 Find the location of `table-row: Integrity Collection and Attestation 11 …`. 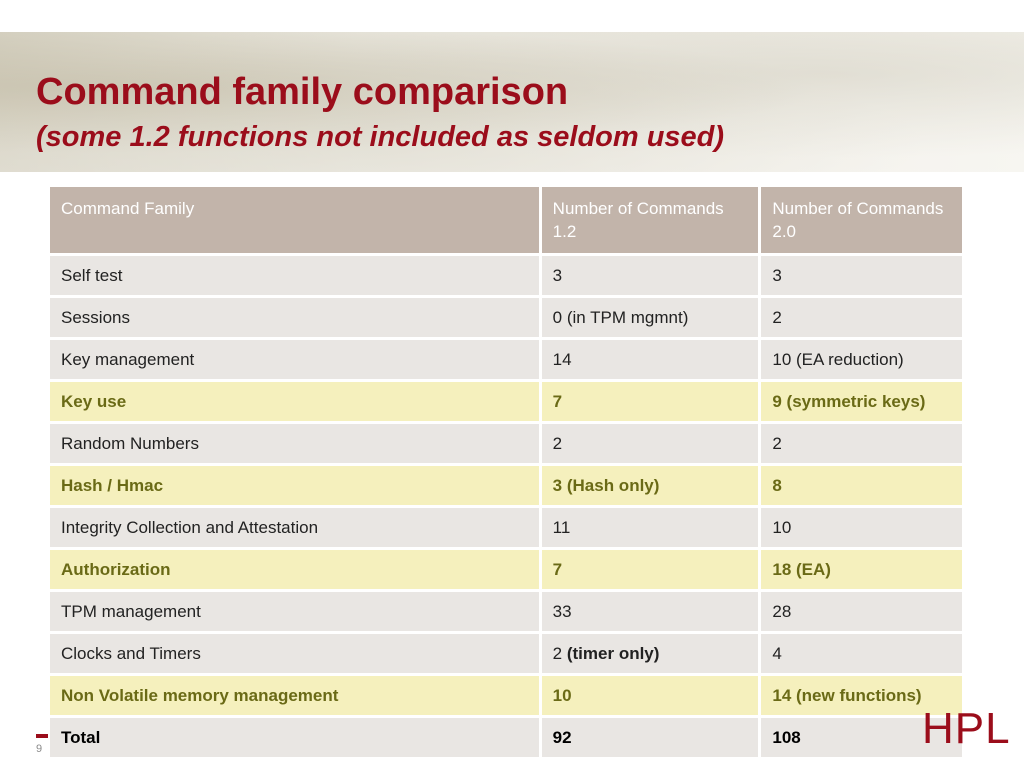

table-row: Integrity Collection and Attestation 11 … is located at coordinates (506, 527).